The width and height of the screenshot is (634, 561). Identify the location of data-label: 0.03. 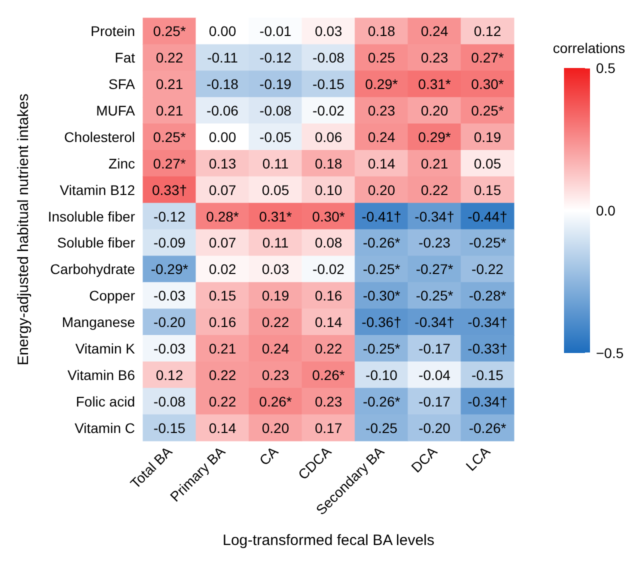
(328, 31).